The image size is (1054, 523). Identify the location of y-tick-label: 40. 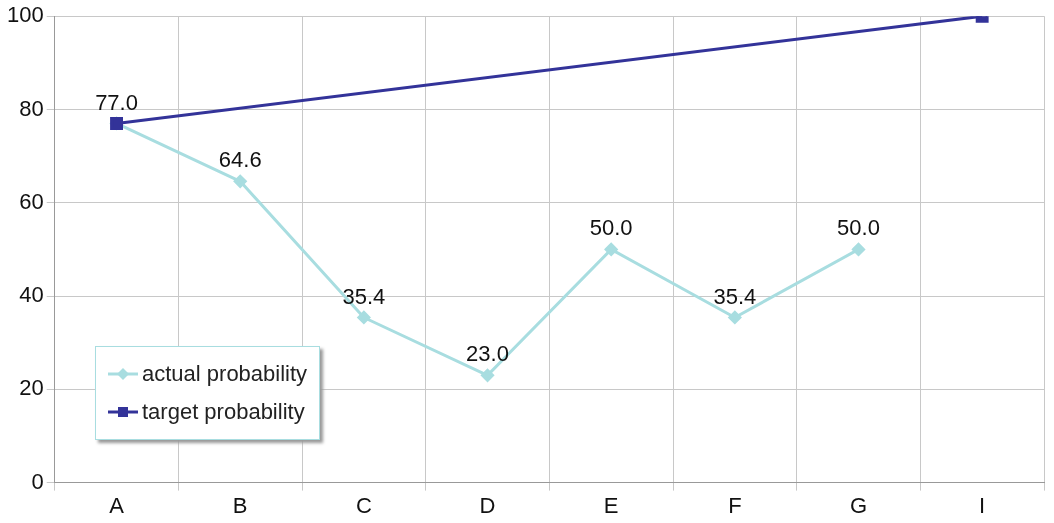
(31, 295).